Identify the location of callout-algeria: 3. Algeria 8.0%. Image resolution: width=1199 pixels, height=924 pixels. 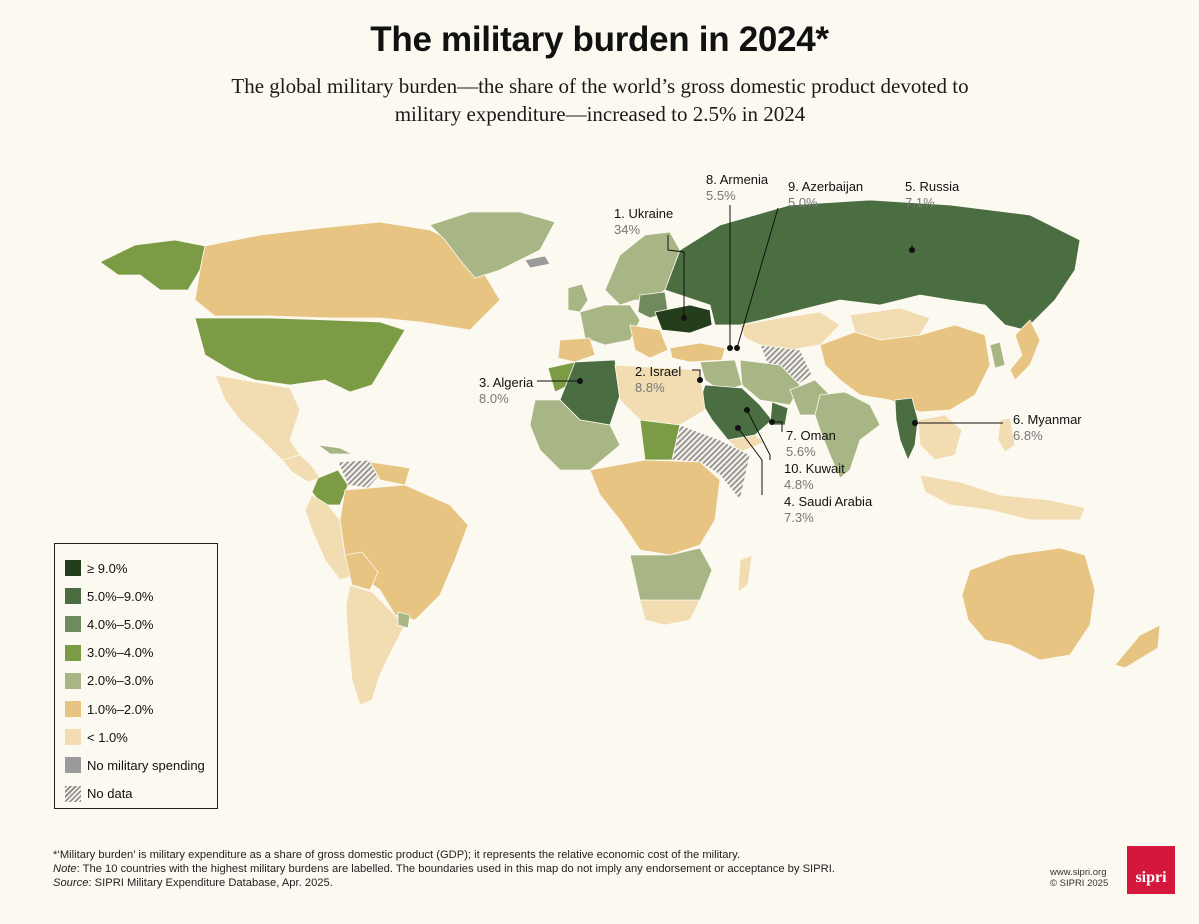
(506, 390).